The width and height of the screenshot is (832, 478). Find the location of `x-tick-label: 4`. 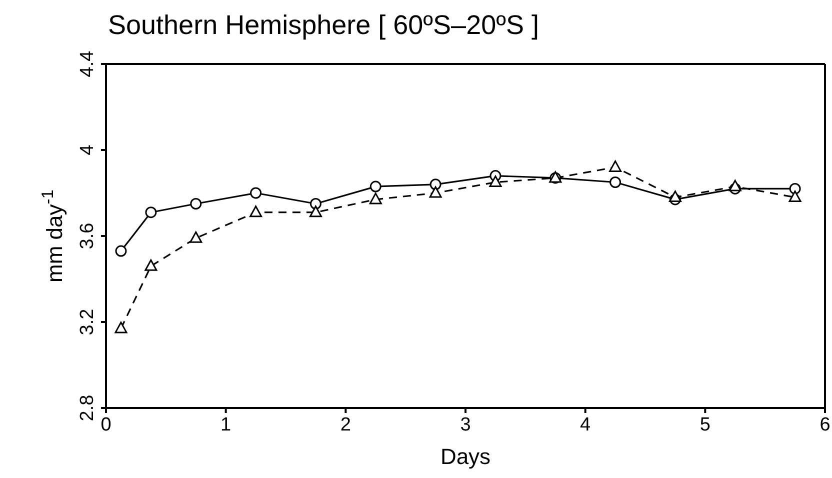

x-tick-label: 4 is located at coordinates (586, 425).